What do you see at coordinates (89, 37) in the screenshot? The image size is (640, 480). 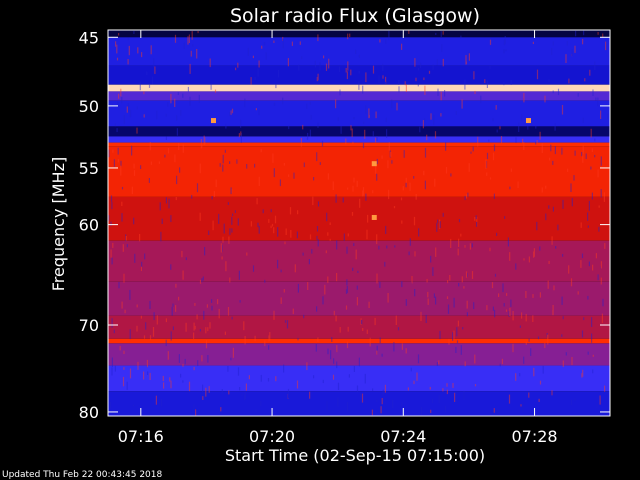 I see `y-tick-label-0: 45` at bounding box center [89, 37].